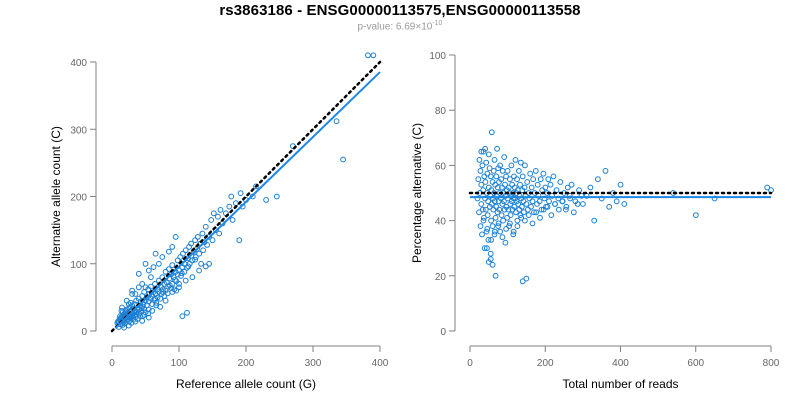 The width and height of the screenshot is (800, 400). I want to click on right-x-tick-label: 600, so click(695, 363).